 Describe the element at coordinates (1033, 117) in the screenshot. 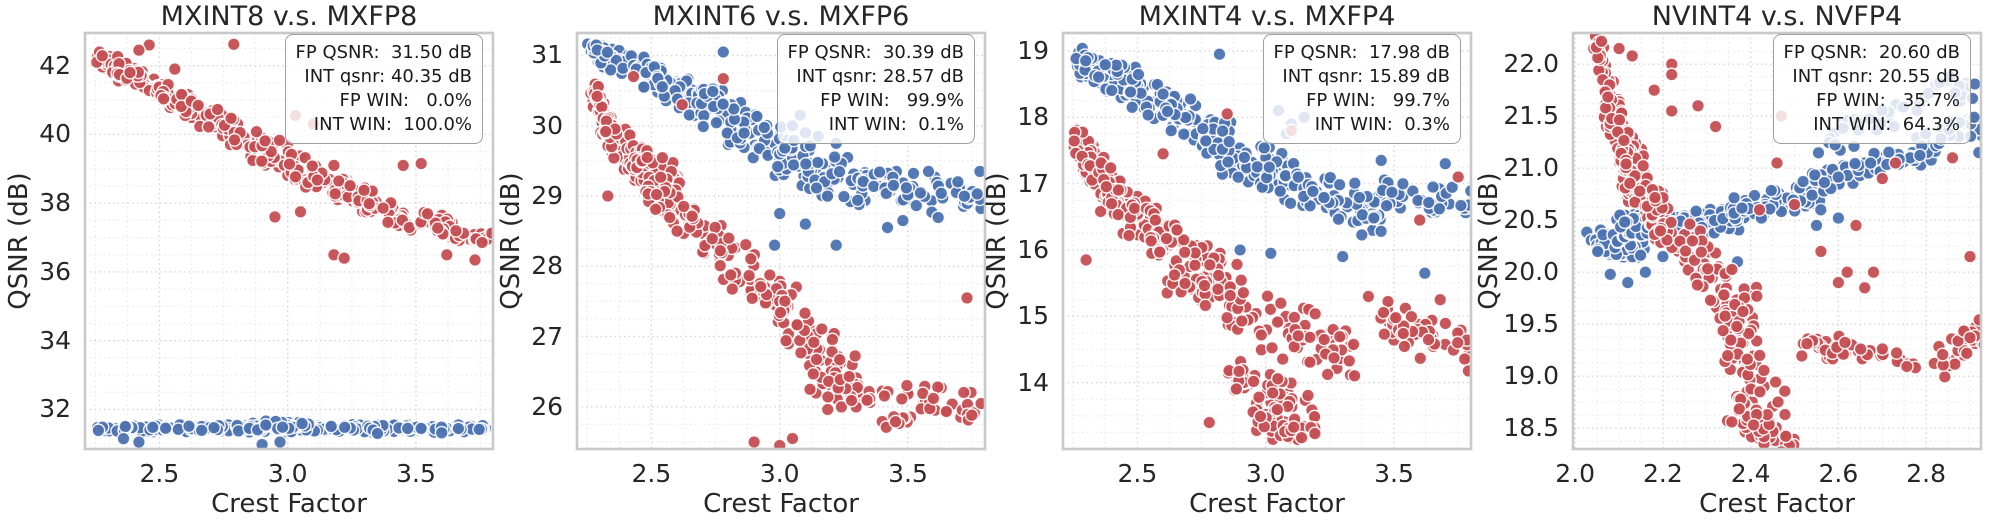

I see `y-tick-label: 18` at that location.